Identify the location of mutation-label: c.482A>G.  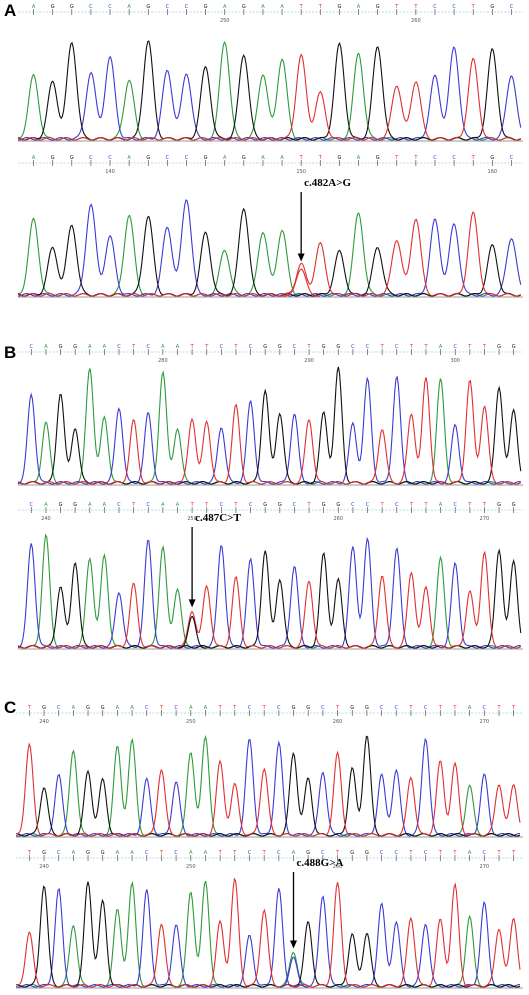
(327, 183).